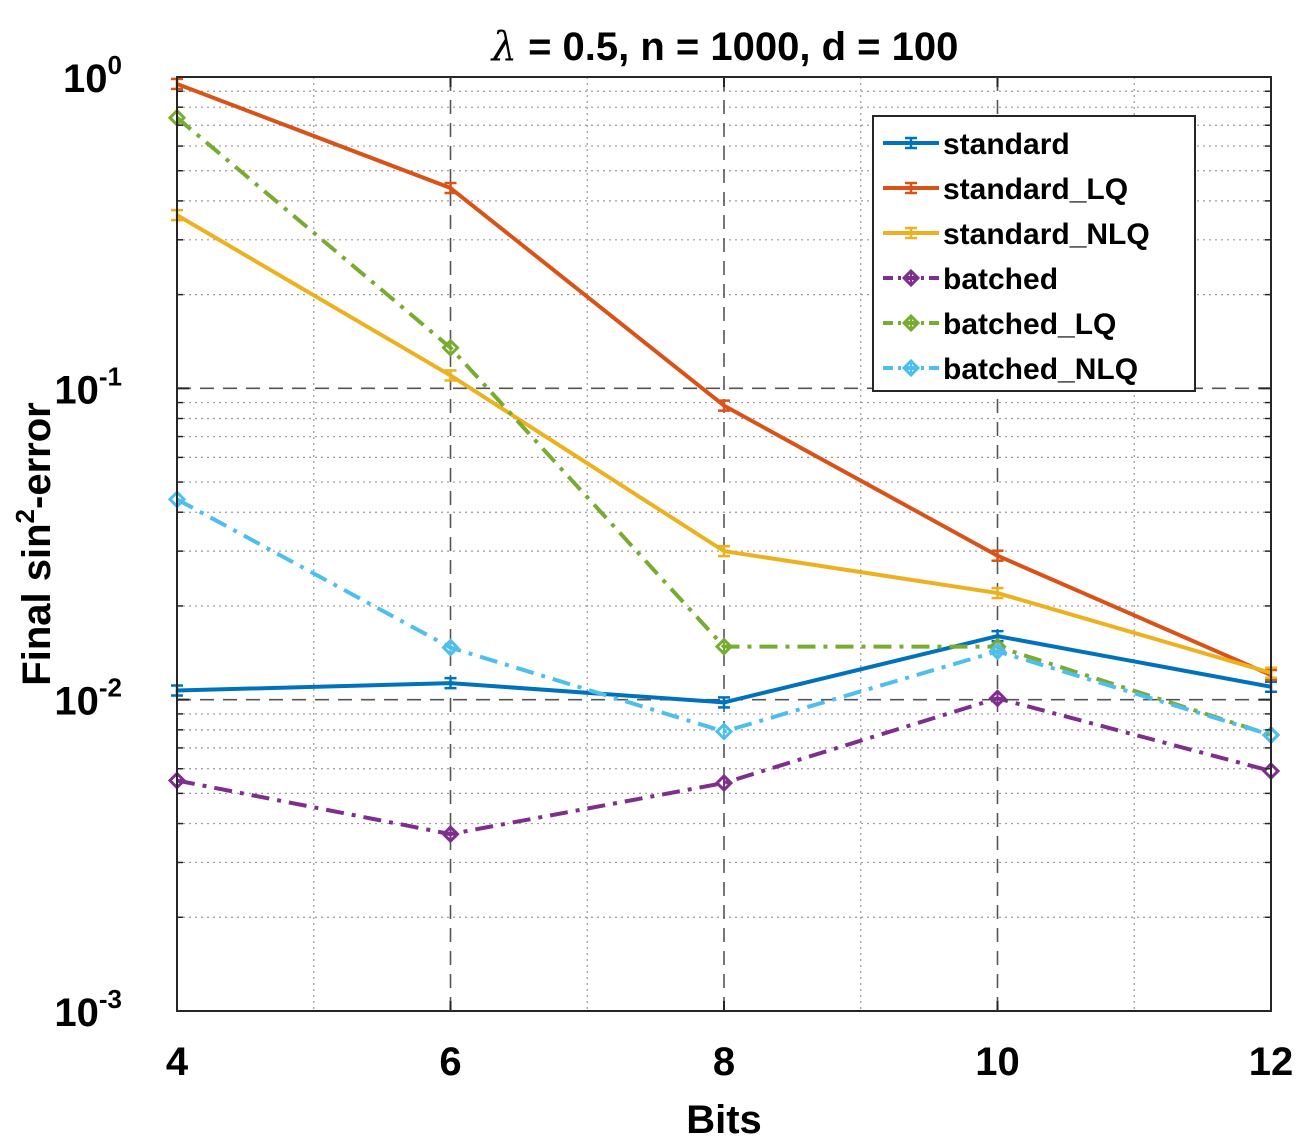 This screenshot has width=1310, height=1138. I want to click on legend-entry-standard_NLQ: standard_NLQ, so click(1016, 234).